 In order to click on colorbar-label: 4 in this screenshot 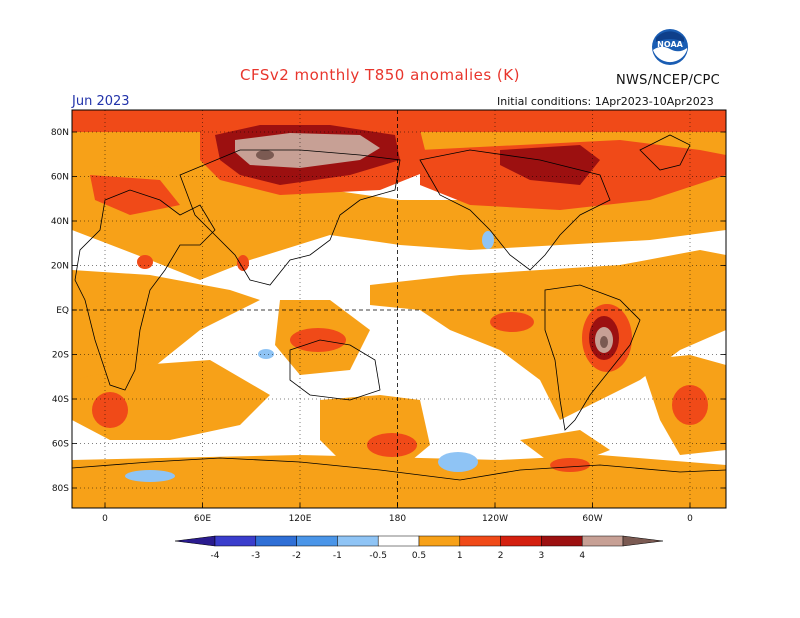, I will do `click(582, 556)`.